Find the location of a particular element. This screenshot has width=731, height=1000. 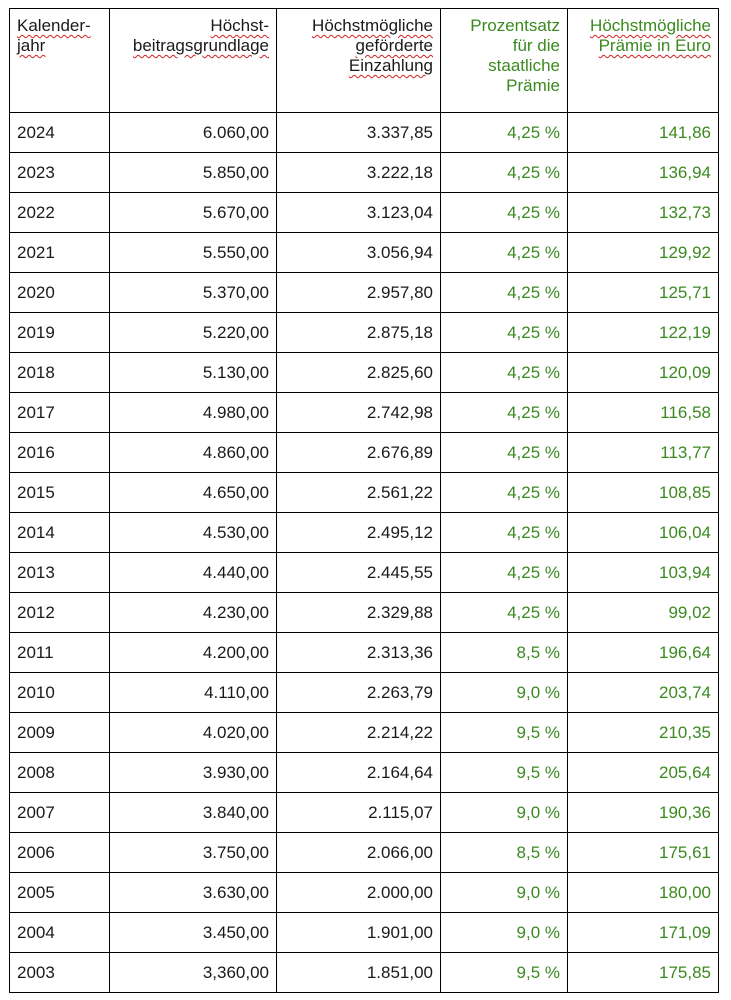

year-cell: 2015 is located at coordinates (59, 492).